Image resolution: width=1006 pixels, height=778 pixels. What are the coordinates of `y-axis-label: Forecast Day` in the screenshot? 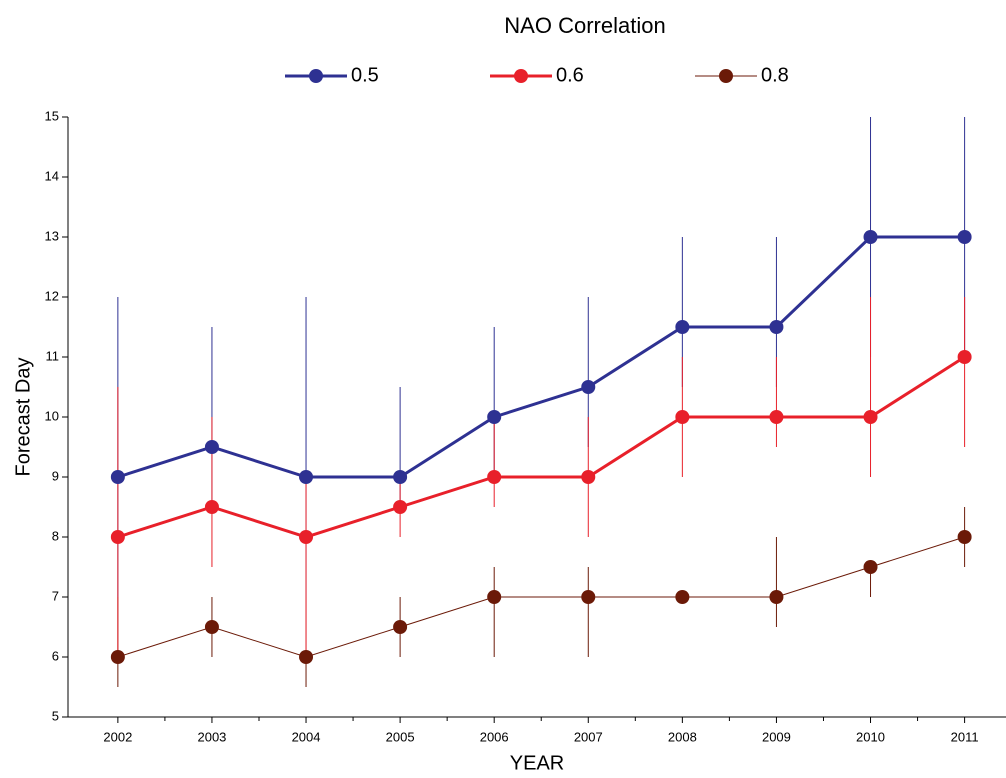 It's located at (23, 417).